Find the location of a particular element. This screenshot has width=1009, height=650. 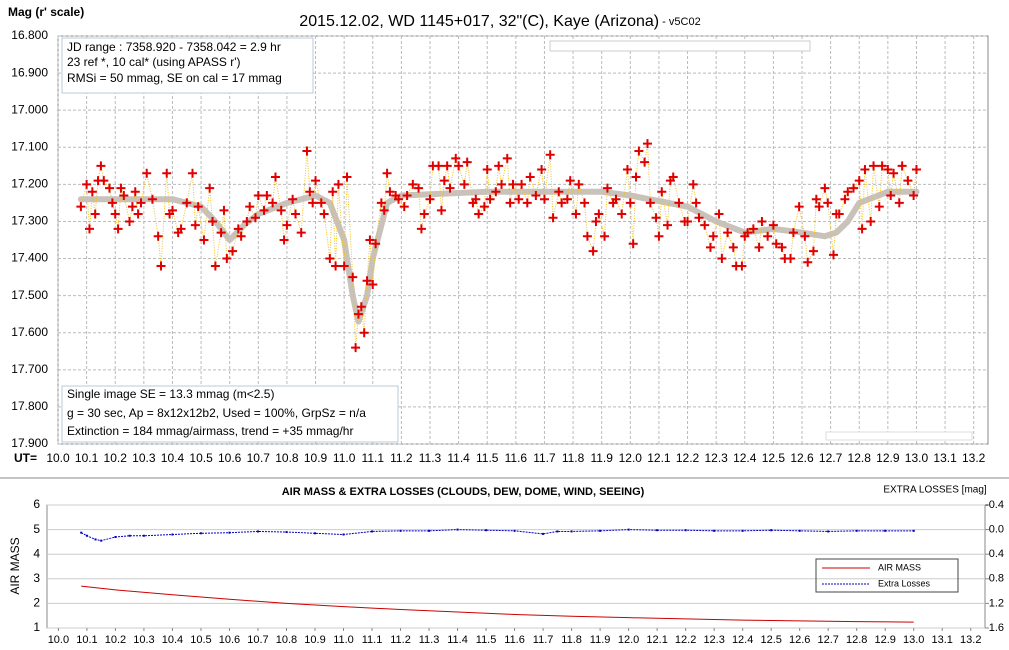

info-box is located at coordinates (230, 414).